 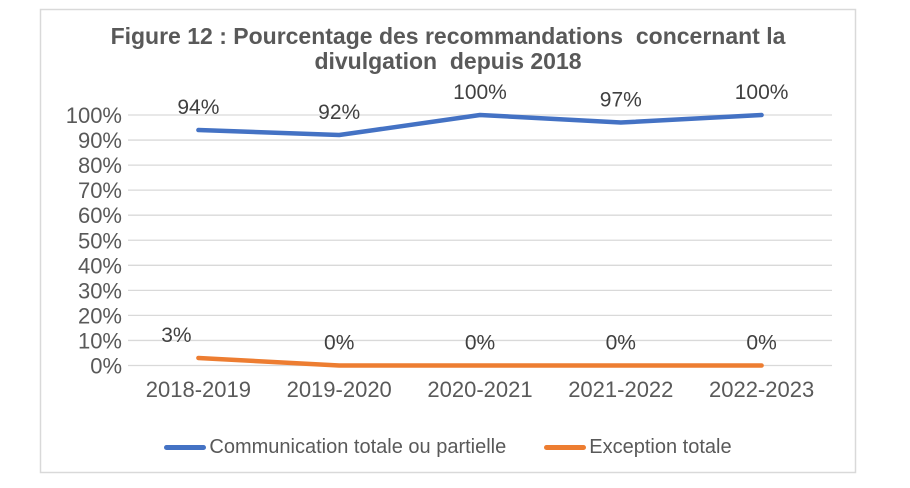 What do you see at coordinates (198, 107) in the screenshot?
I see `data-label-series-0: 94%` at bounding box center [198, 107].